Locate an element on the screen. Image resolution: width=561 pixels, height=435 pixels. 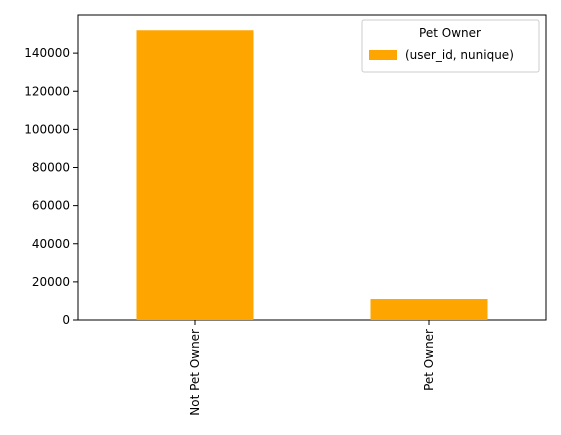
y-tick-label: 60000 is located at coordinates (51, 206).